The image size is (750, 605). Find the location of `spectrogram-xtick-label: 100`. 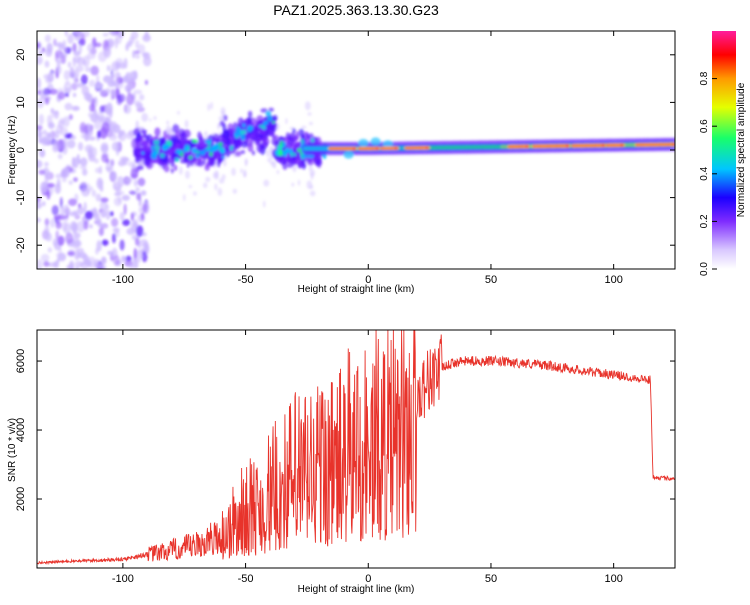

spectrogram-xtick-label: 100 is located at coordinates (613, 280).